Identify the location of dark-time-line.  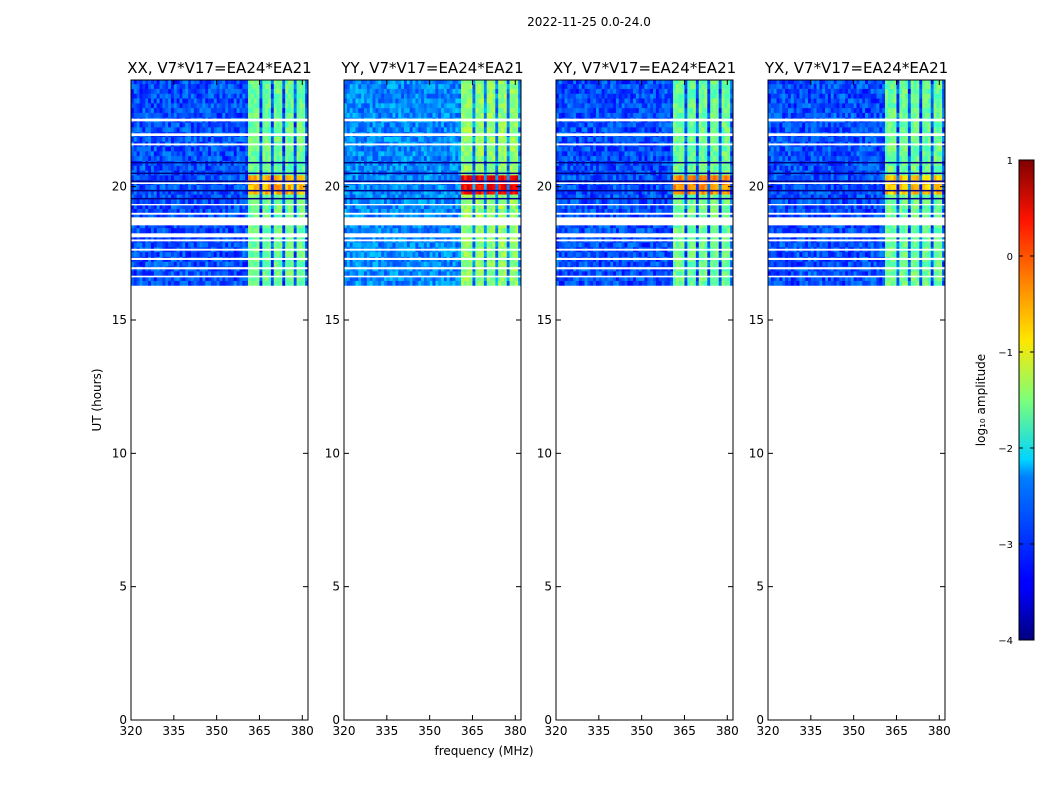
(219, 173).